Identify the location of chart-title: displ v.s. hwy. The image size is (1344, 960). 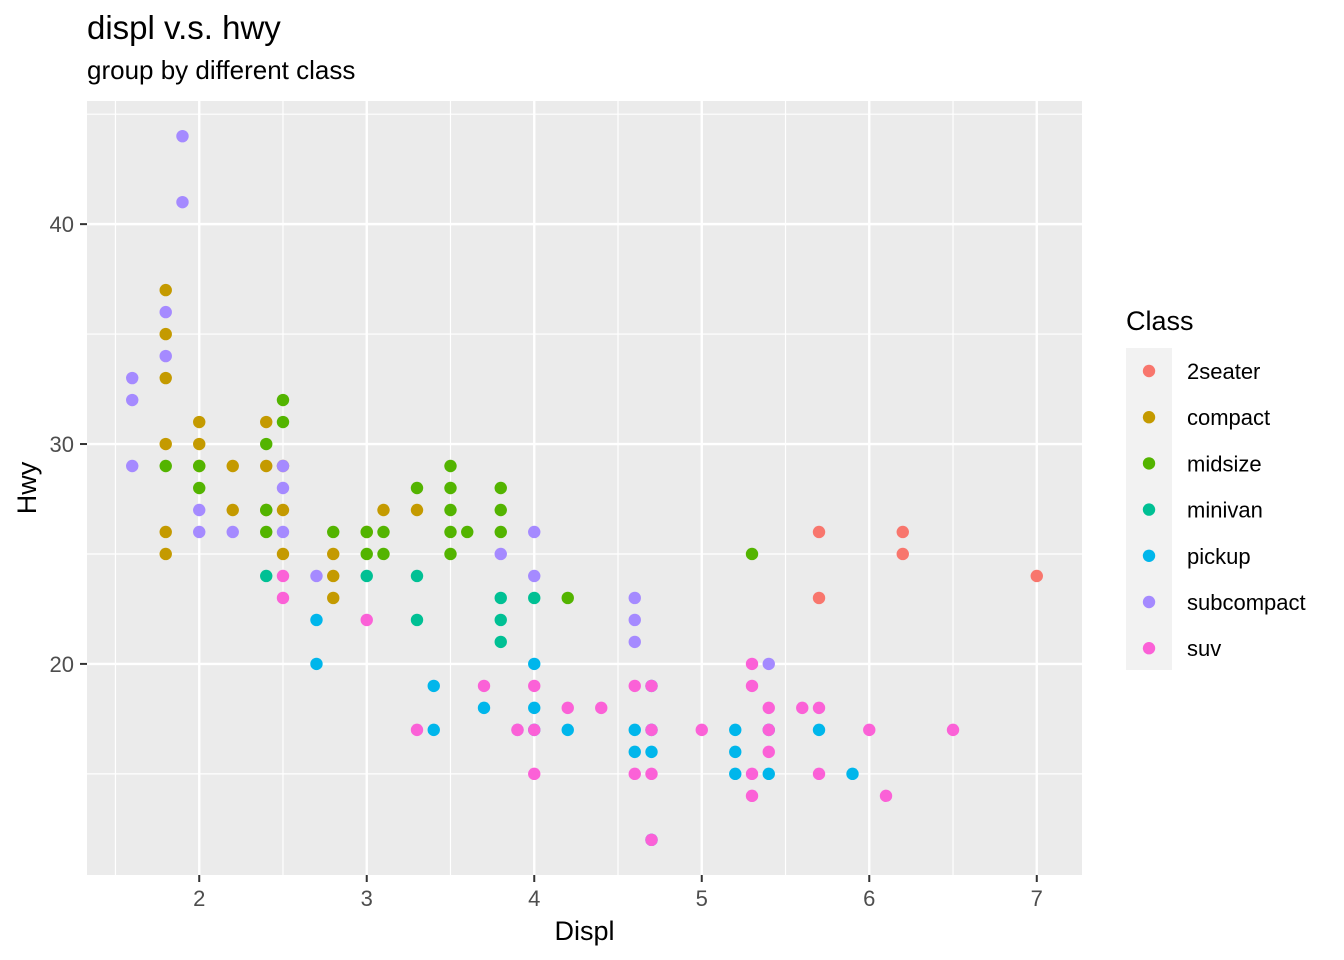
(184, 27).